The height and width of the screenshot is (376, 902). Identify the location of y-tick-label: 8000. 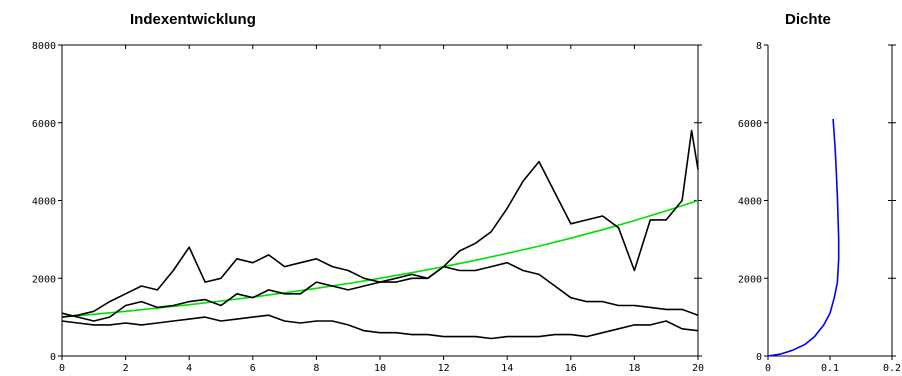
(44, 46).